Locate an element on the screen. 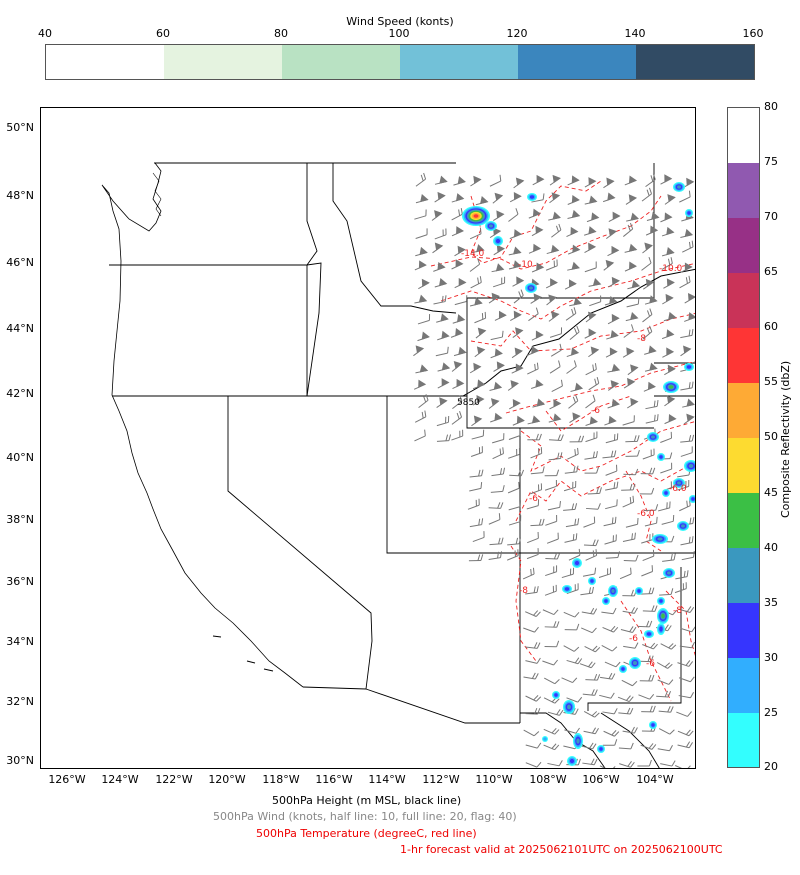 The height and width of the screenshot is (875, 800). puget-sound is located at coordinates (157, 194).